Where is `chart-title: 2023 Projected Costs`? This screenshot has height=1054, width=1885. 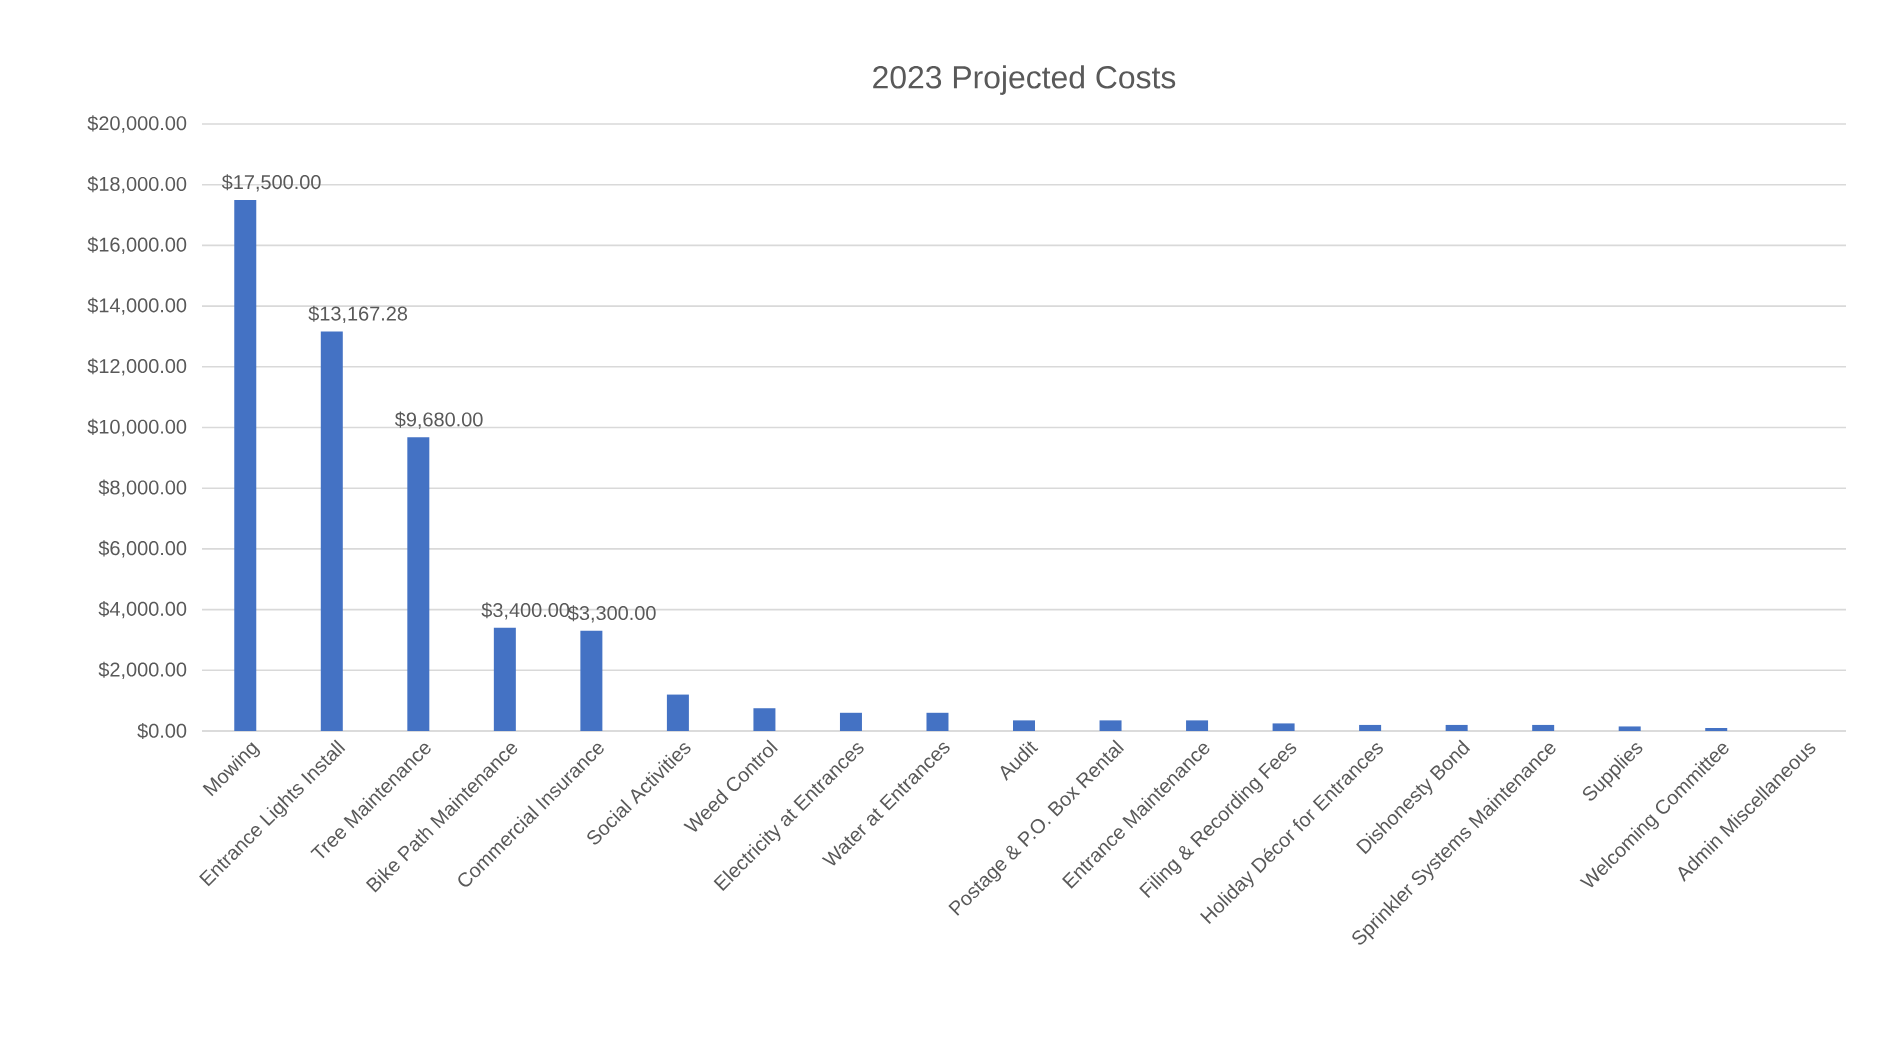
chart-title: 2023 Projected Costs is located at coordinates (1024, 80).